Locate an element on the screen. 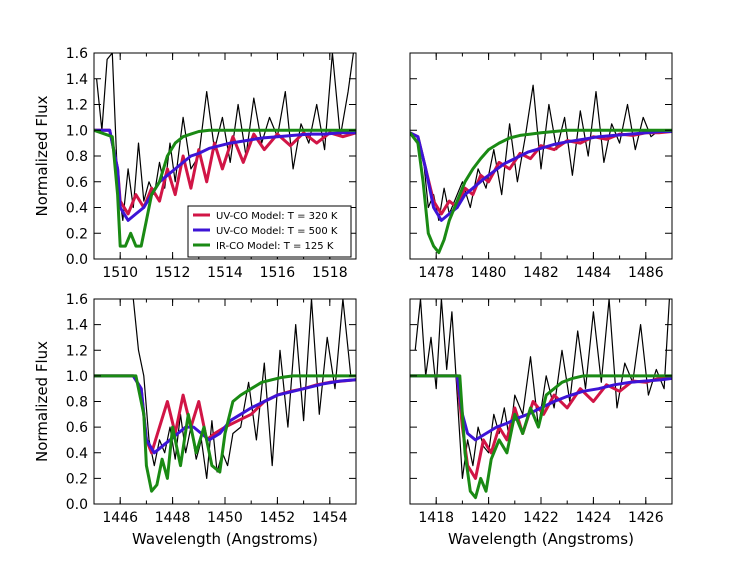 This screenshot has height=561, width=747. x-tick-label: 1422 is located at coordinates (541, 518).